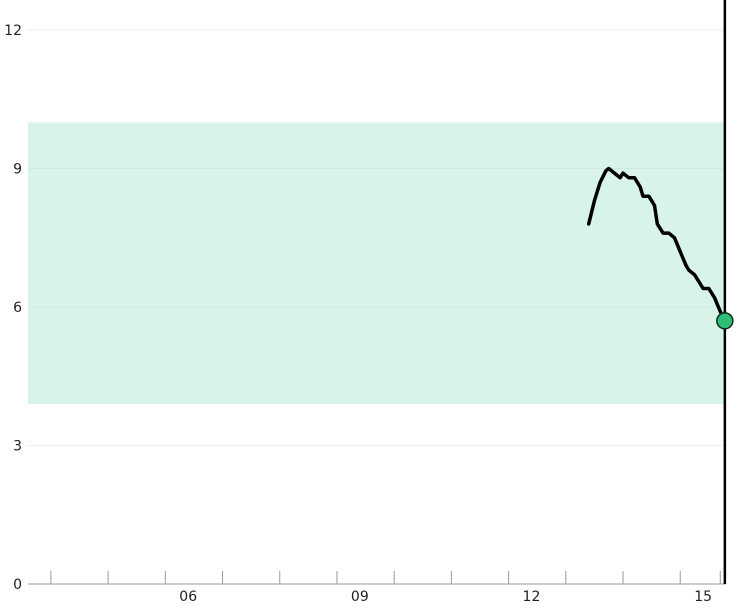 The image size is (746, 610). Describe the element at coordinates (17, 170) in the screenshot. I see `y-tick-label: 9` at that location.